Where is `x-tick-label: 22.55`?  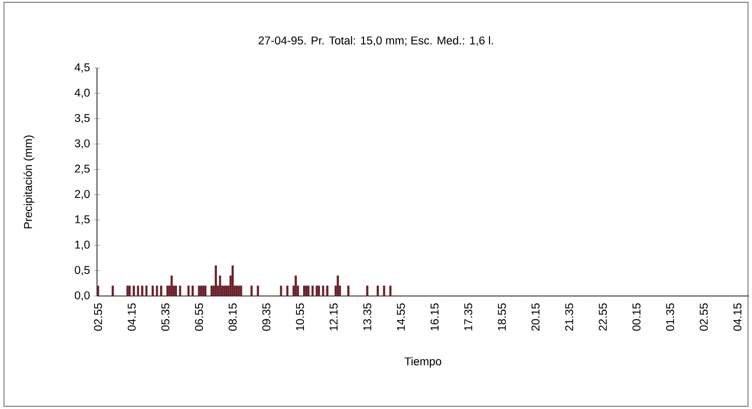
x-tick-label: 22.55 is located at coordinates (602, 317).